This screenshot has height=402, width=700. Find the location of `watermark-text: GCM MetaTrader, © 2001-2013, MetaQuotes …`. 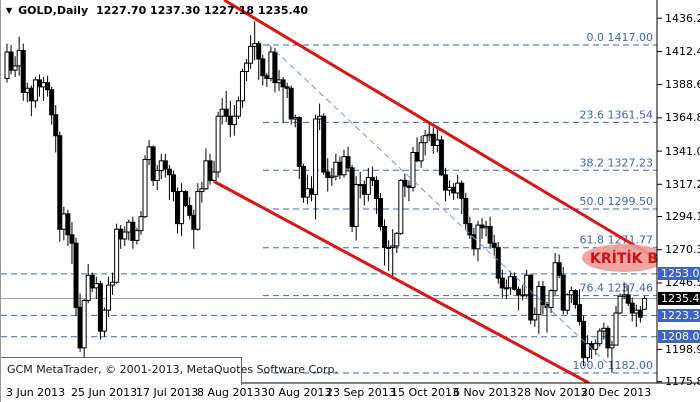

watermark-text: GCM MetaTrader, © 2001-2013, MetaQuotes … is located at coordinates (172, 369).